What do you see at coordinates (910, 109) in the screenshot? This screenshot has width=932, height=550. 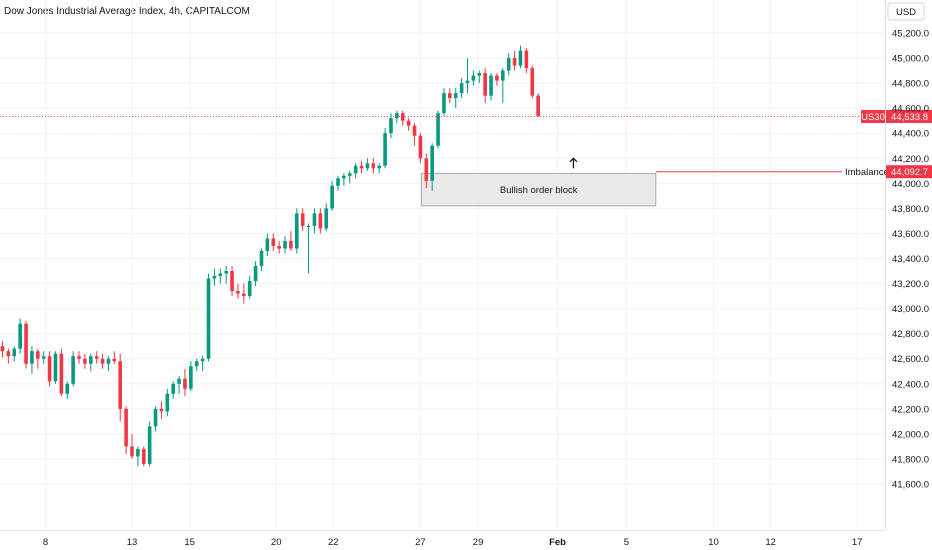 I see `y-tick-label: 44,600.0` at bounding box center [910, 109].